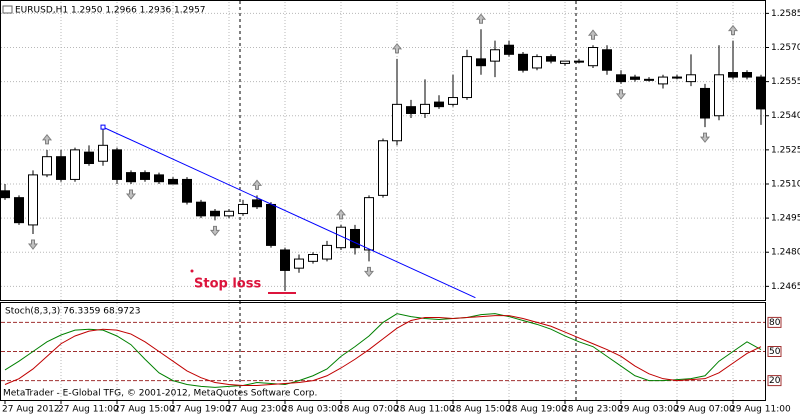  Describe the element at coordinates (704, 410) in the screenshot. I see `x-tick-label: 29 Aug 07:00` at that location.